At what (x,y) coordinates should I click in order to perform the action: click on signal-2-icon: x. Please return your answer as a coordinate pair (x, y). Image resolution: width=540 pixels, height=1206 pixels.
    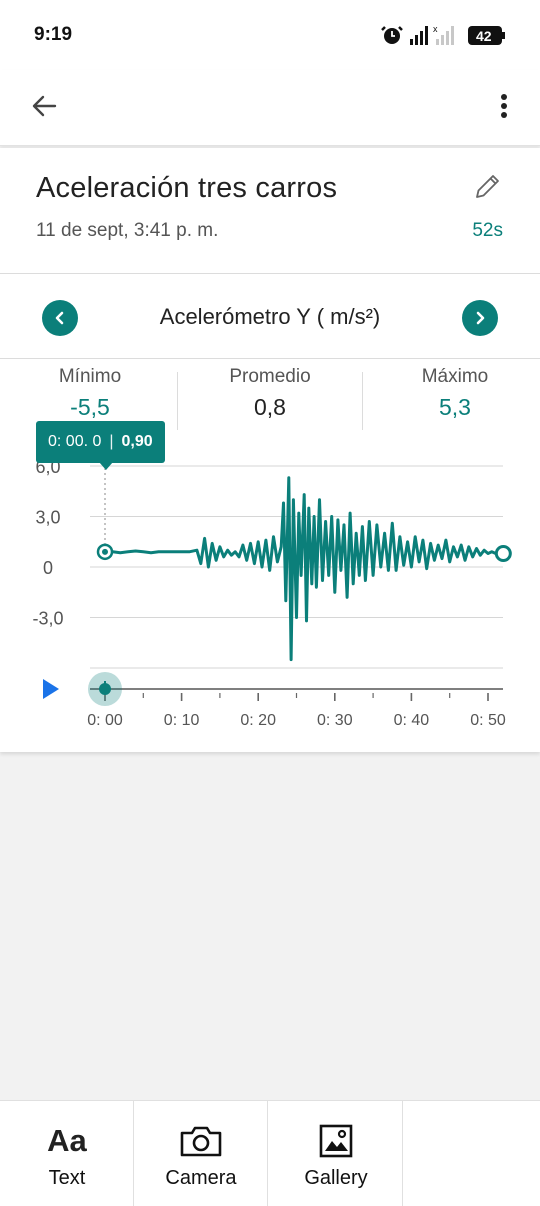
    Looking at the image, I should click on (443, 34).